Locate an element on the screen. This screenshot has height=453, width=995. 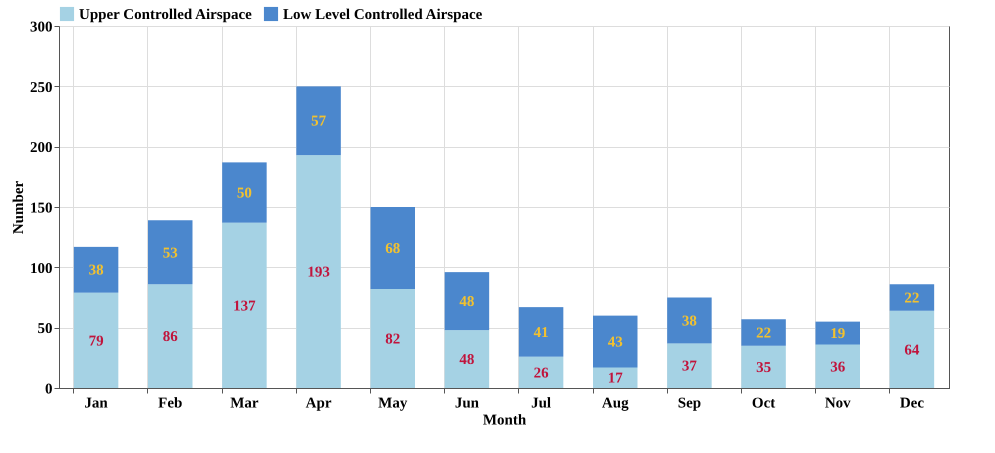
y-tick-label: 150 is located at coordinates (41, 208).